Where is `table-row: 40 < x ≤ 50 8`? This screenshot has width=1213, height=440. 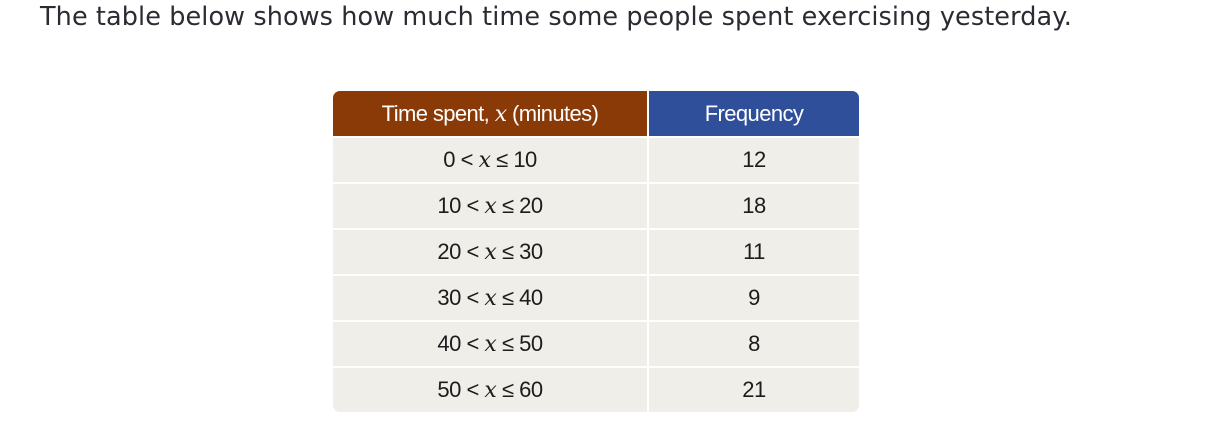
table-row: 40 < x ≤ 50 8 is located at coordinates (596, 343).